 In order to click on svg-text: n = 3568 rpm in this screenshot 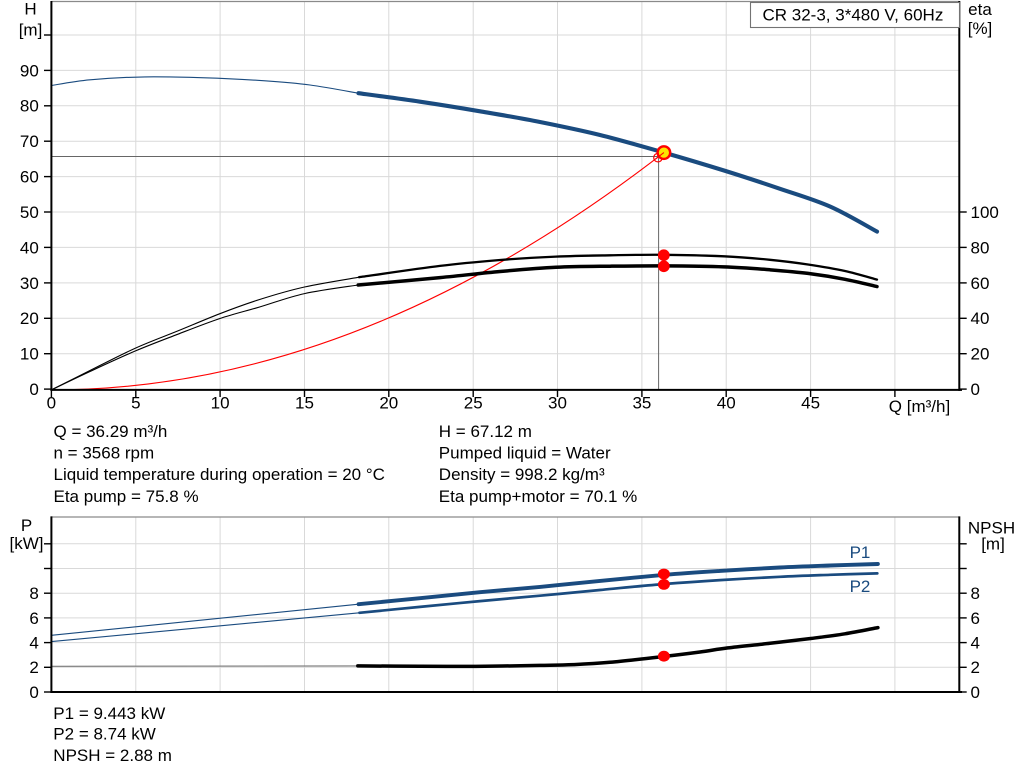, I will do `click(104, 453)`.